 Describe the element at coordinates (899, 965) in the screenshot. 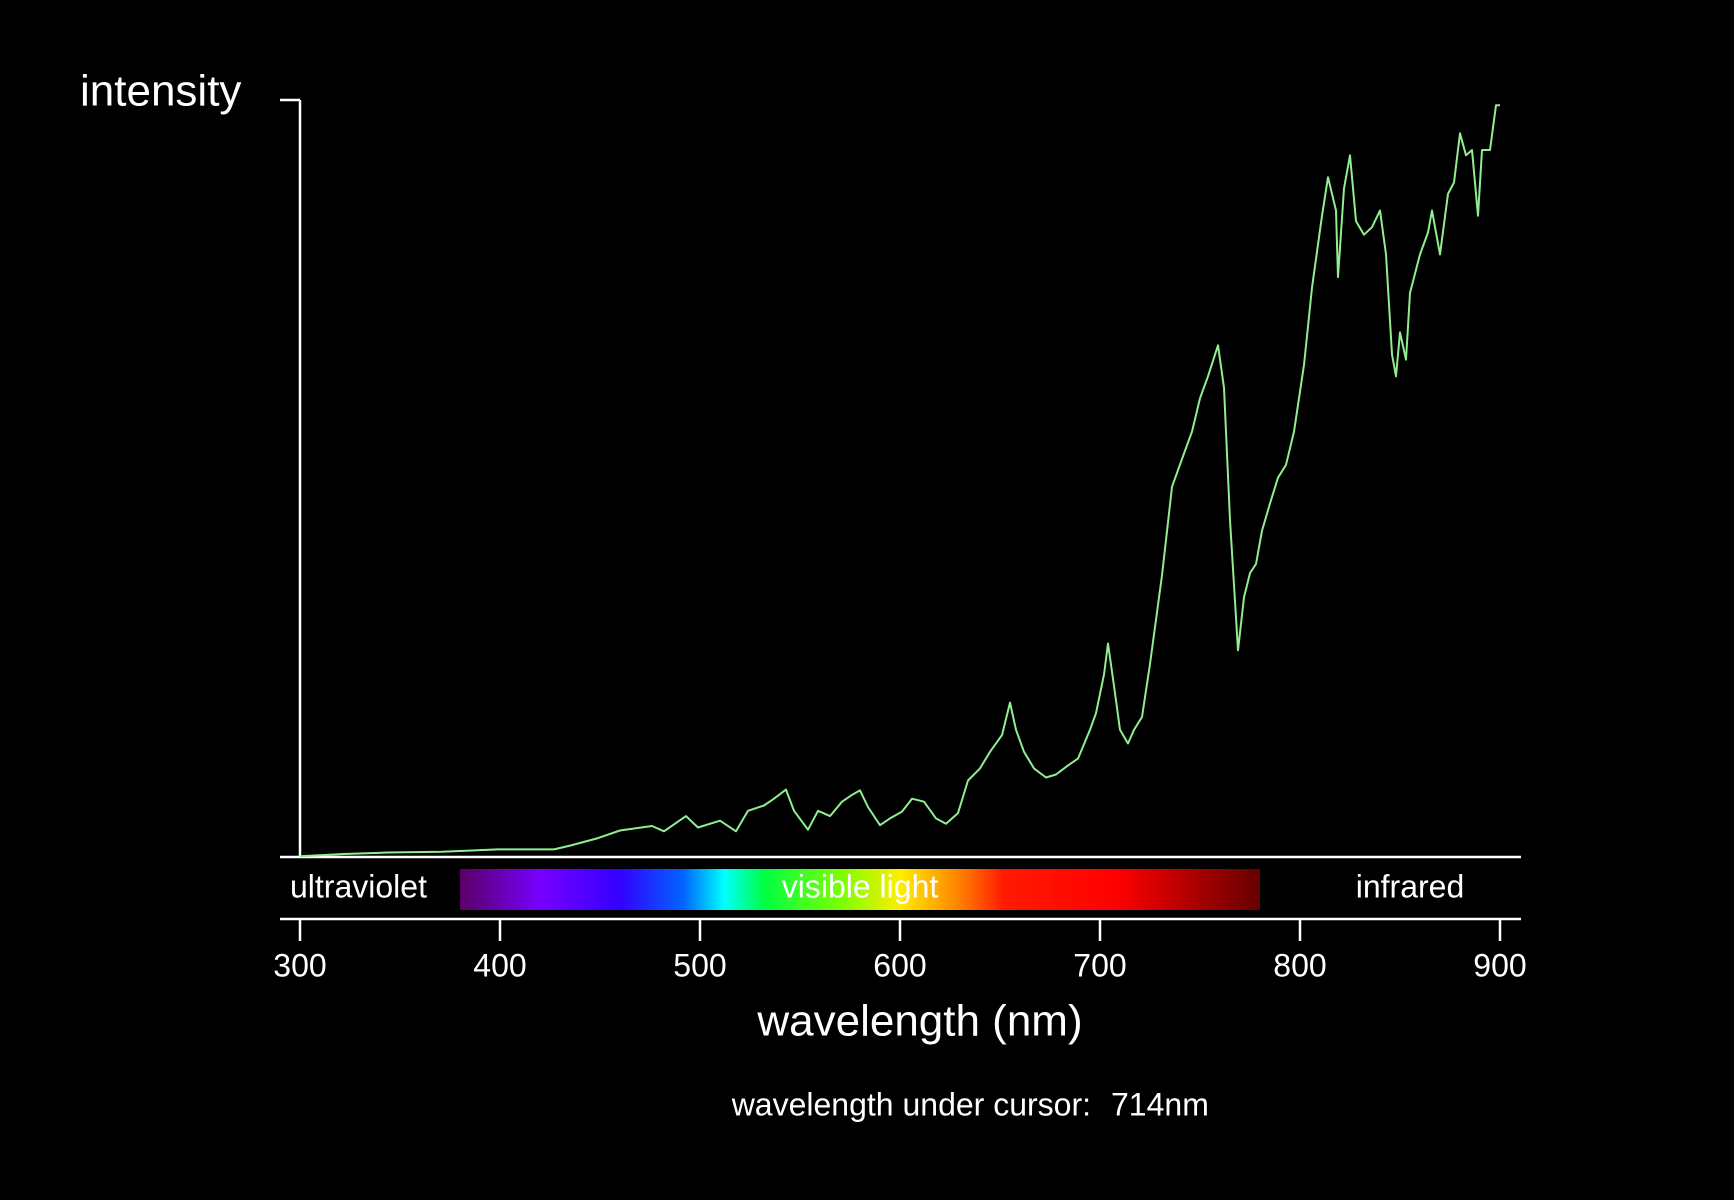

I see `x-tick-label: 600` at that location.